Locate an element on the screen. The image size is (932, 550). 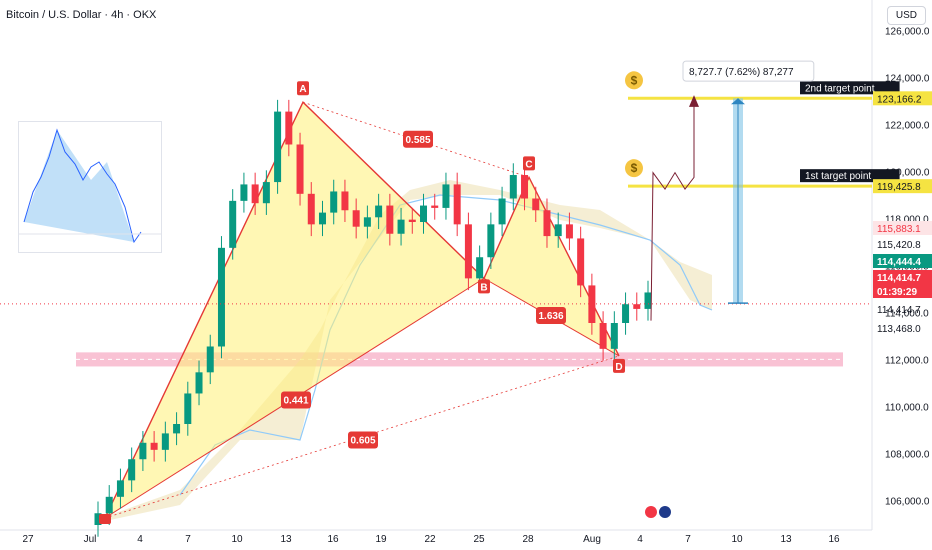
price-tag: 114,444.4 is located at coordinates (899, 262).